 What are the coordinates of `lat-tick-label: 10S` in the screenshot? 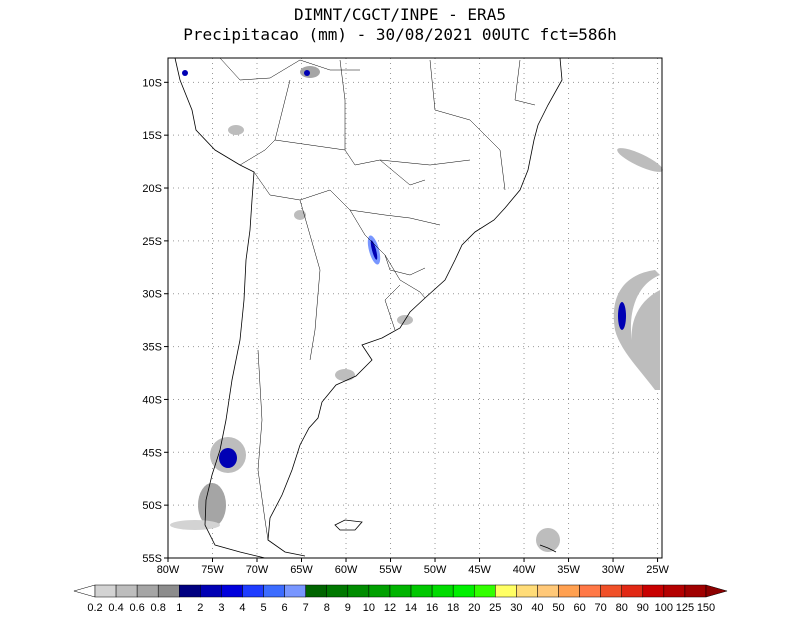 It's located at (152, 83).